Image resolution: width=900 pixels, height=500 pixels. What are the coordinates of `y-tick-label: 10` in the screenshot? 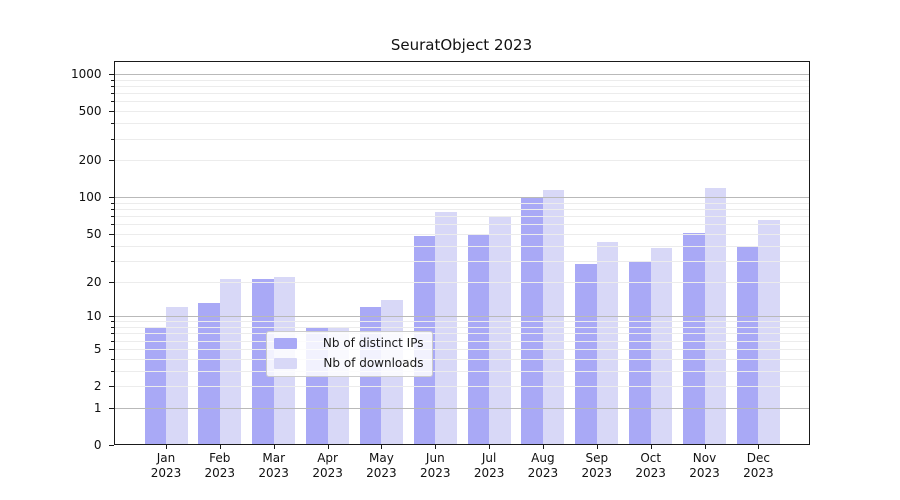 It's located at (94, 316).